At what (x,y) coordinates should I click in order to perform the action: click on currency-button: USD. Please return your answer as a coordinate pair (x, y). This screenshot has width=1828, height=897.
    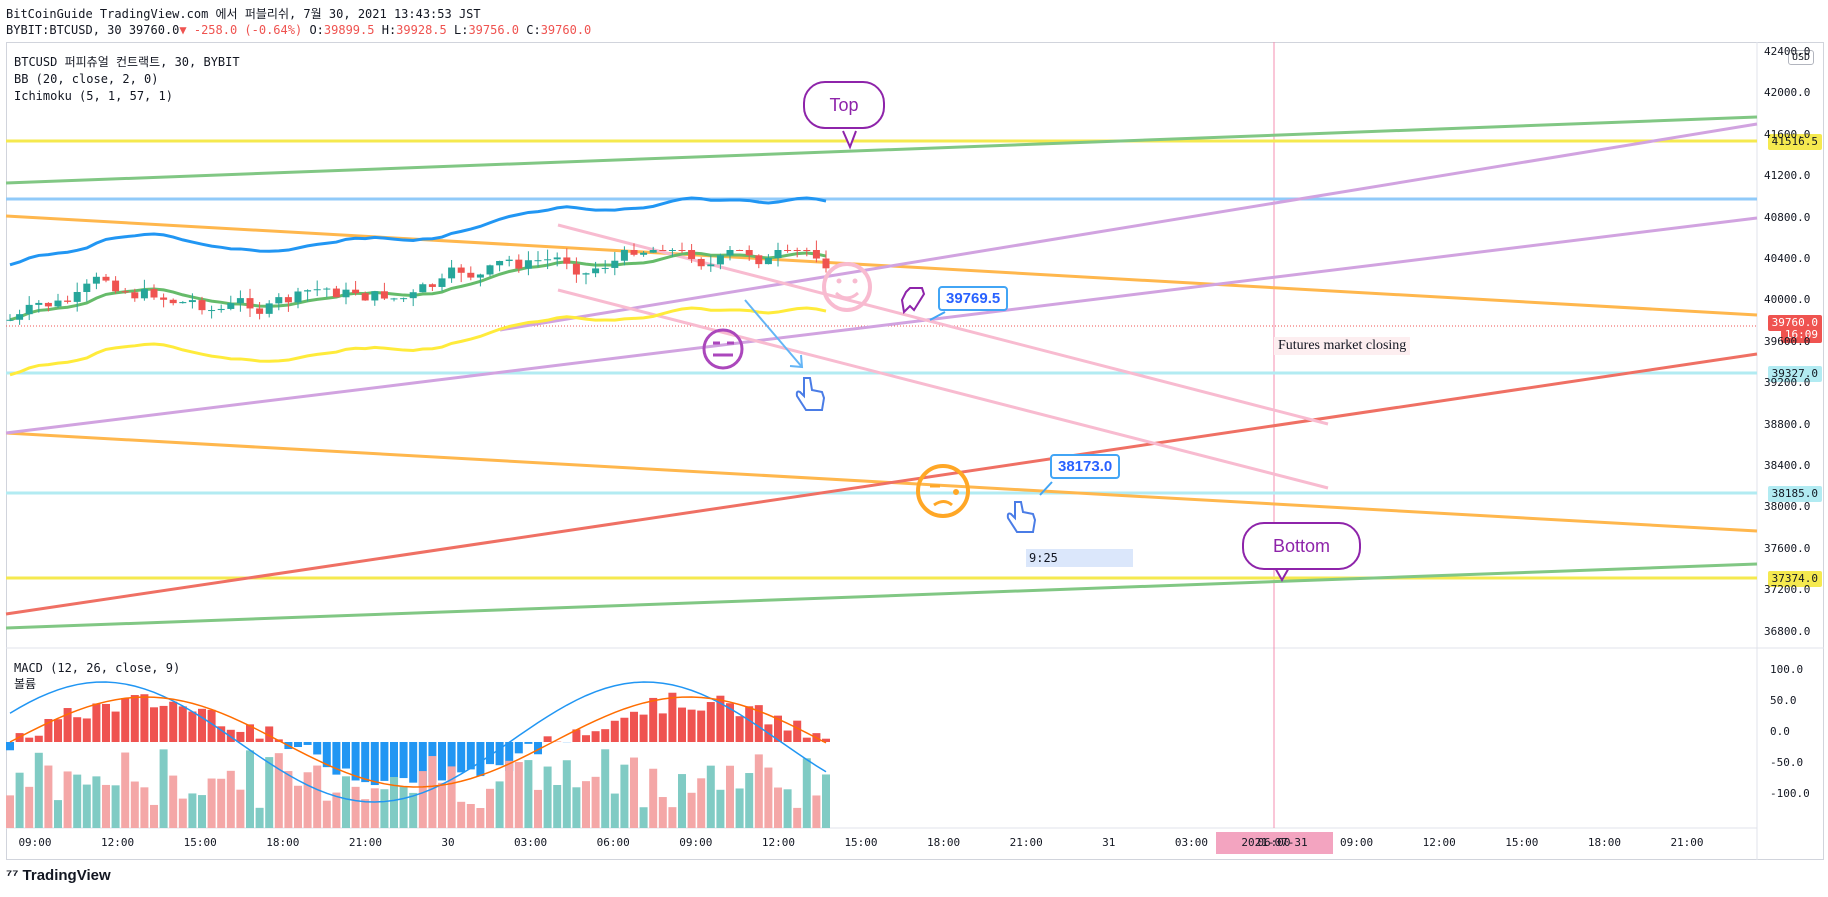
    Looking at the image, I should click on (1800, 57).